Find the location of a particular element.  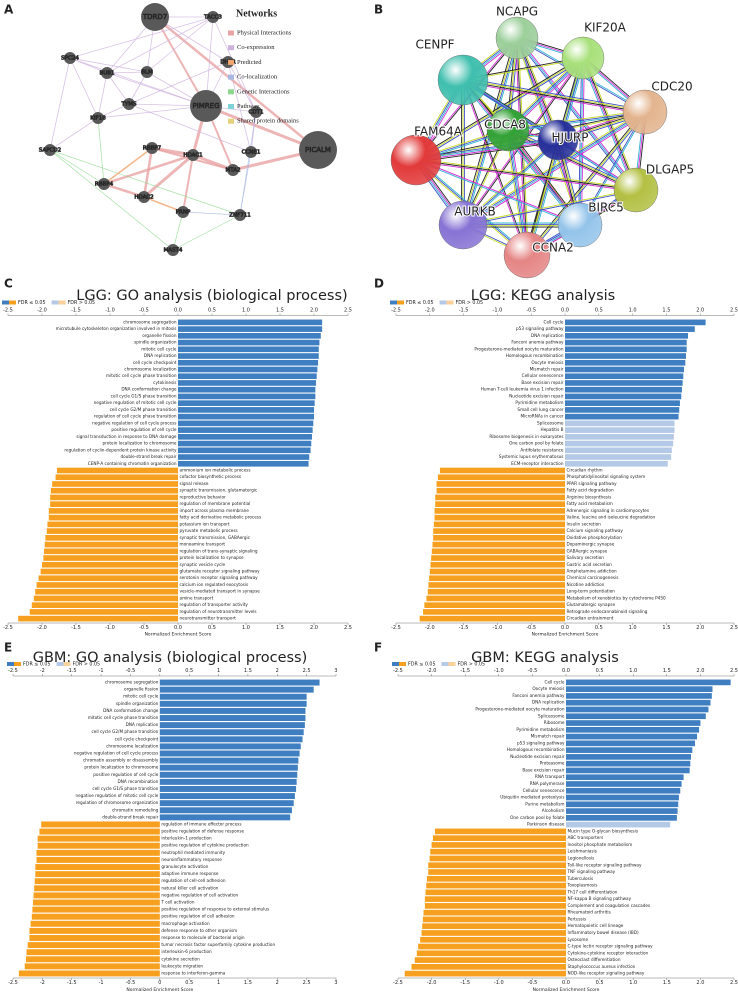

chart-title: GBM: KEGG analysis is located at coordinates (545, 658).